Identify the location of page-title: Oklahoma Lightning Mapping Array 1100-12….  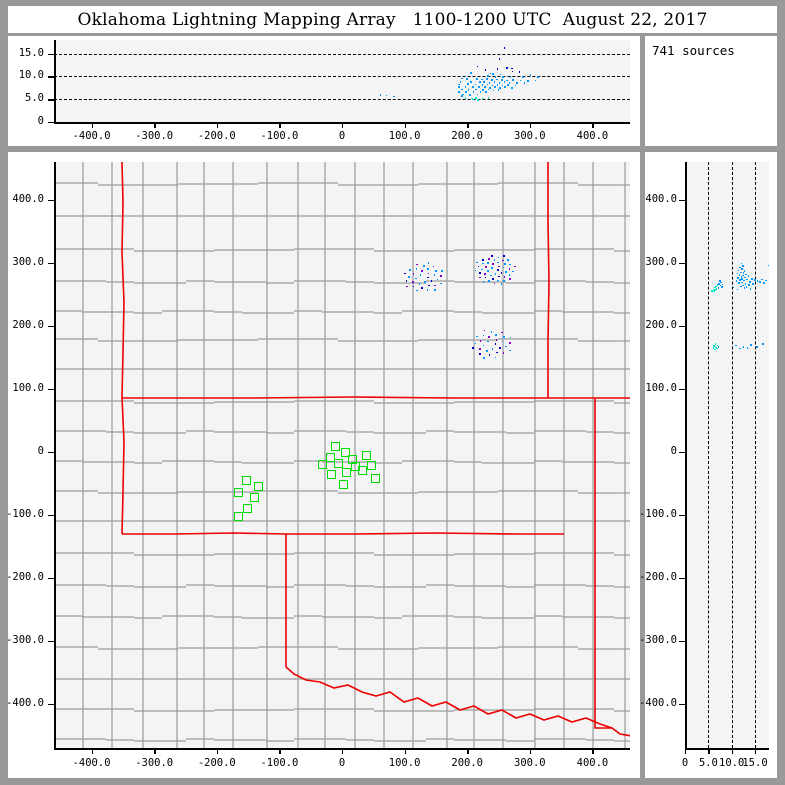
(392, 19).